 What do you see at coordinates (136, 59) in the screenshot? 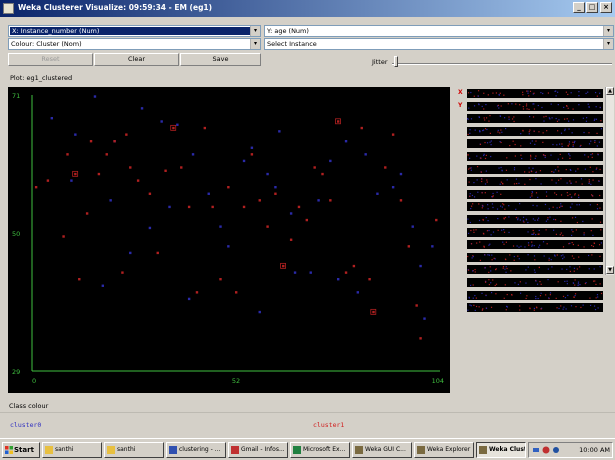
I see `clear-button: Clear` at bounding box center [136, 59].